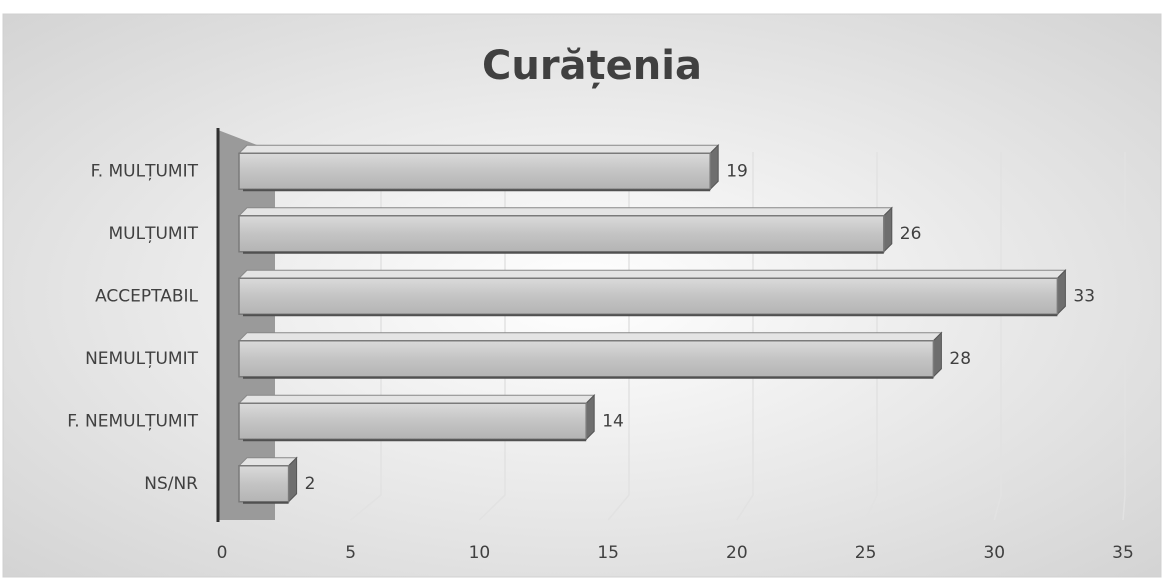  I want to click on y-tick-label: F. NEMULȚUMIT, so click(132, 421).